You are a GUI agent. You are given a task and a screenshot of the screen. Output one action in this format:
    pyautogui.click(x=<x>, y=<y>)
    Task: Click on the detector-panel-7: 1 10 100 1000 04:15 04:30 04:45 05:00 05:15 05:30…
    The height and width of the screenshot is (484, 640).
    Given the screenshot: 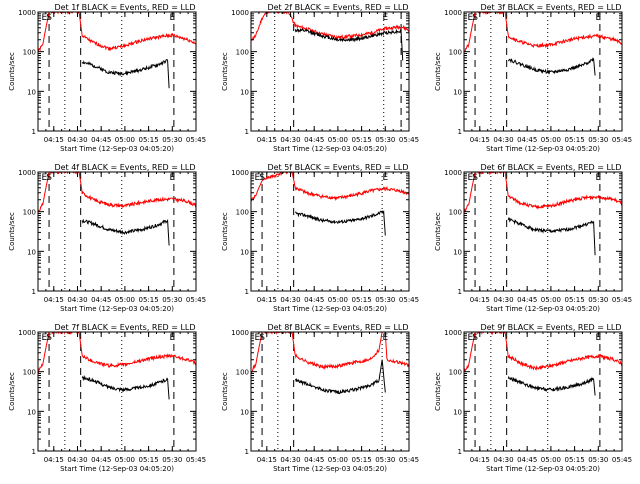 What is the action you would take?
    pyautogui.click(x=107, y=398)
    